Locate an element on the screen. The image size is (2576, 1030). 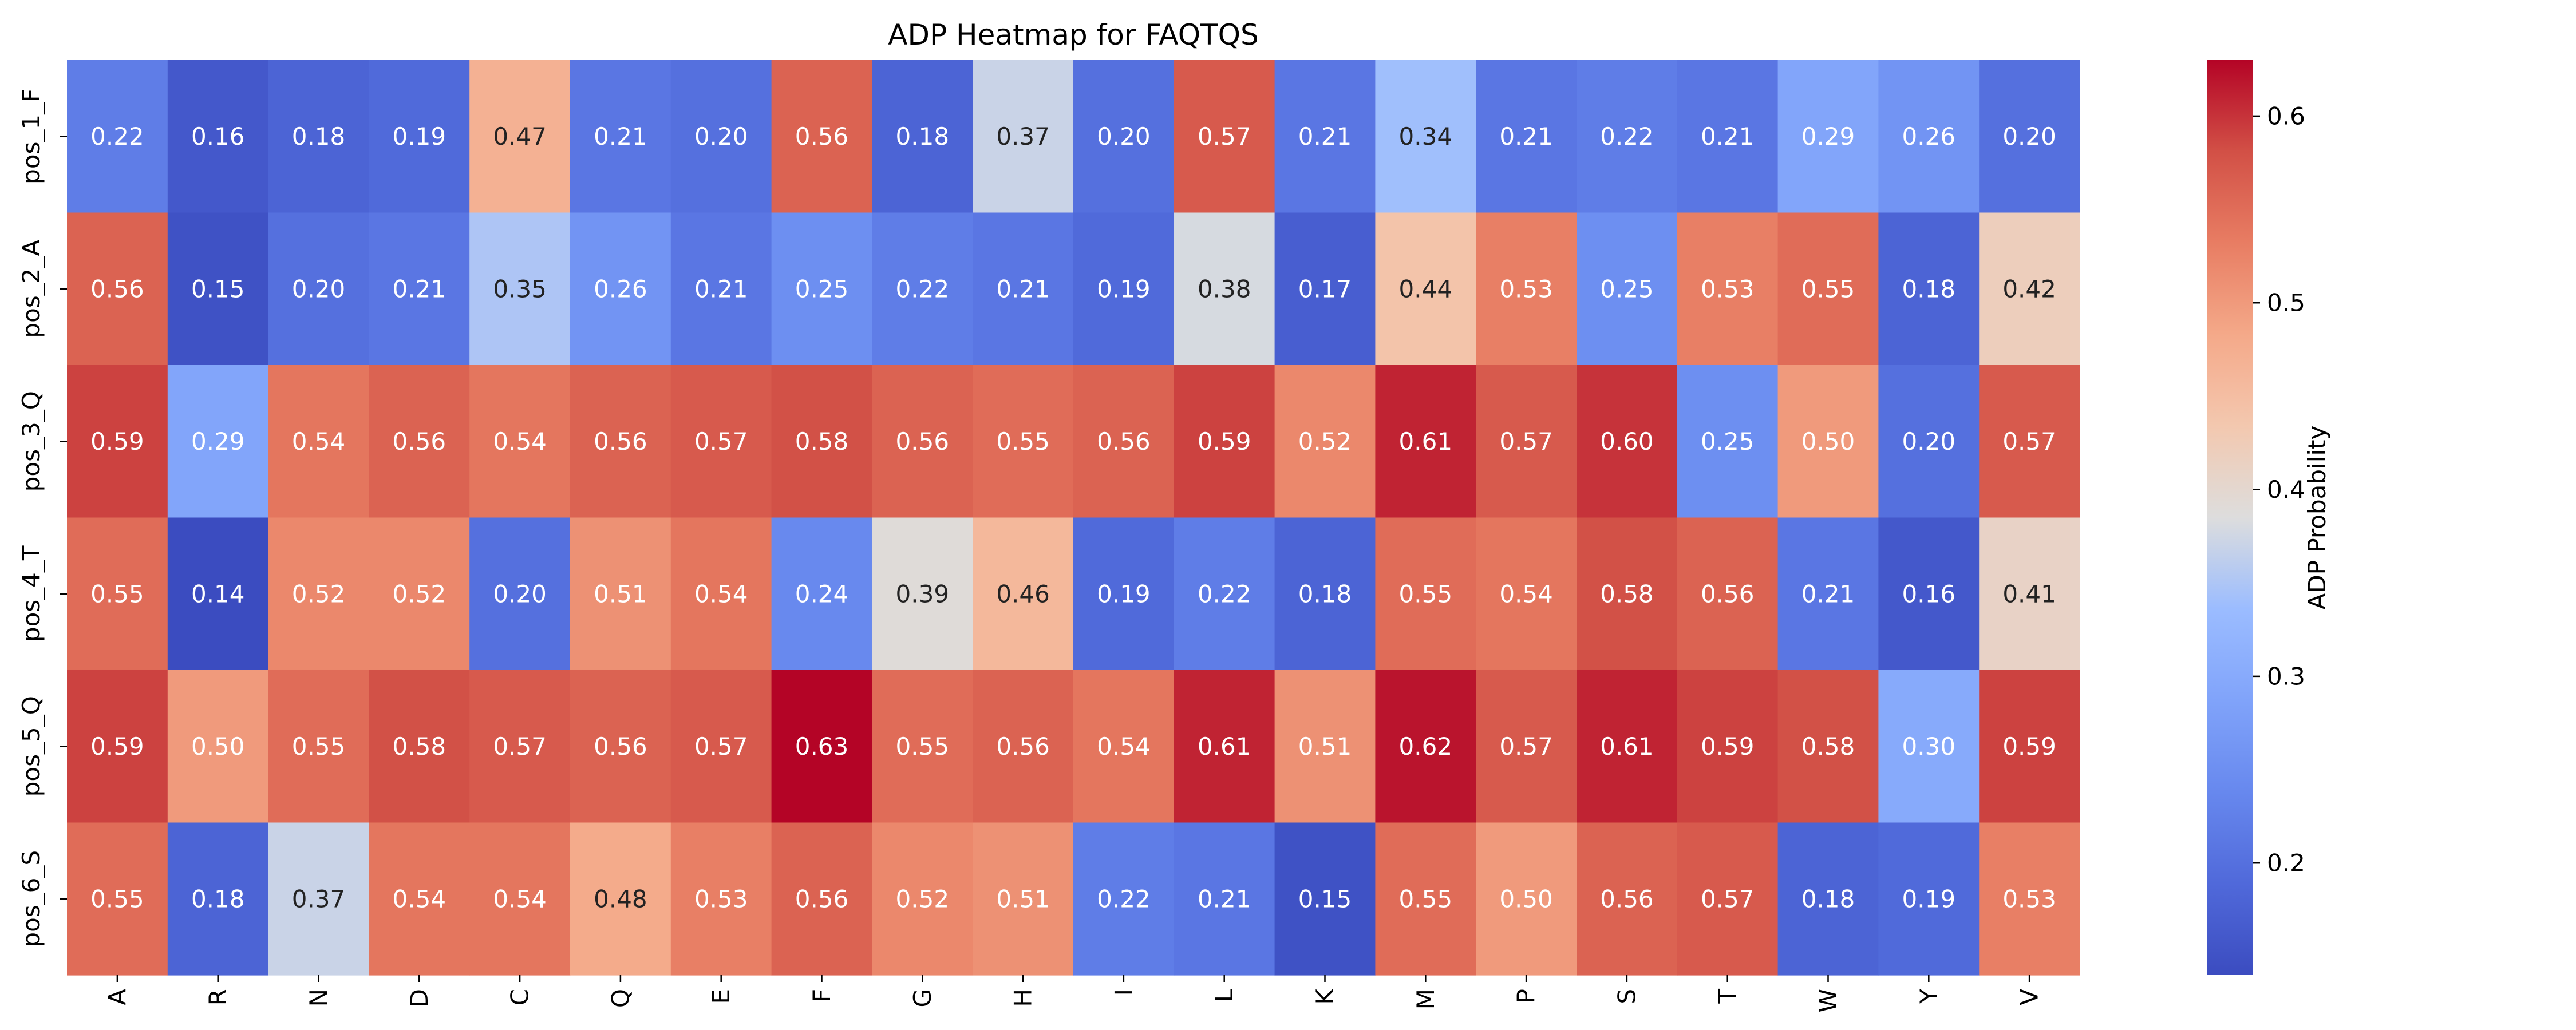
cell-value-label: 0.17 is located at coordinates (1325, 289).